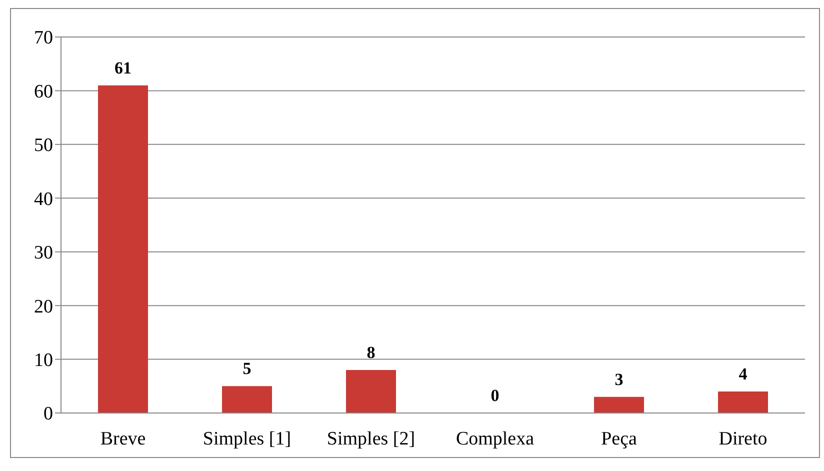 This screenshot has height=471, width=824. What do you see at coordinates (371, 352) in the screenshot?
I see `data-label: 8` at bounding box center [371, 352].